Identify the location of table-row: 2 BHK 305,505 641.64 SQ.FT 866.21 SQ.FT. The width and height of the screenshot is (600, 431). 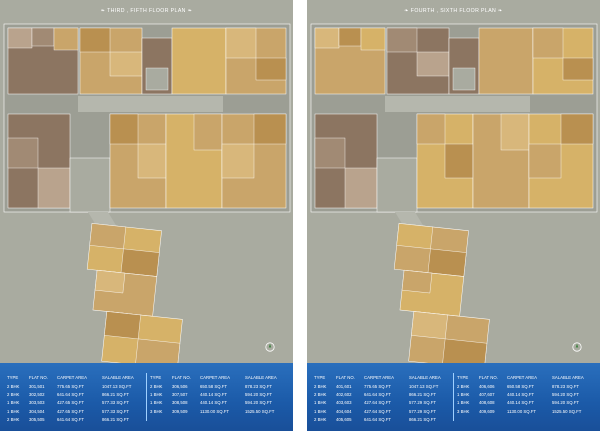
(77, 419).